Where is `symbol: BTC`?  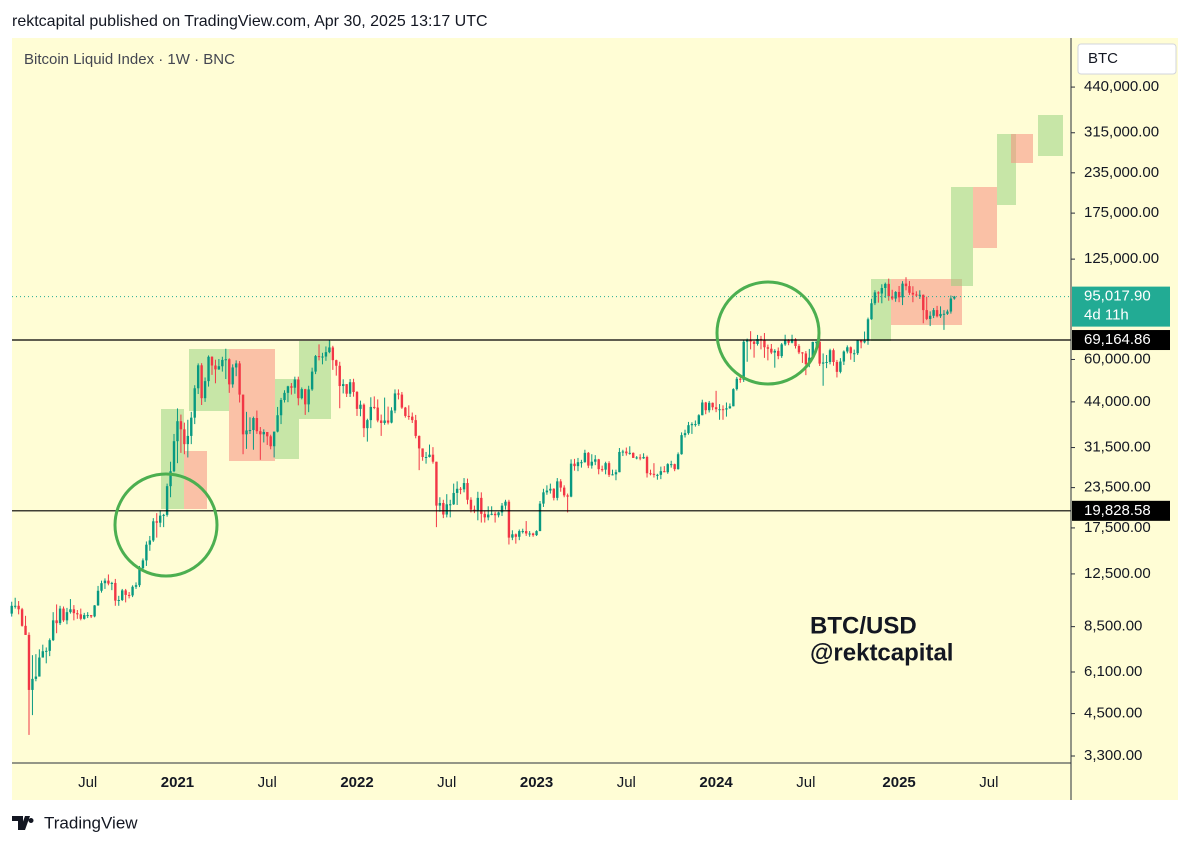 symbol: BTC is located at coordinates (1103, 58).